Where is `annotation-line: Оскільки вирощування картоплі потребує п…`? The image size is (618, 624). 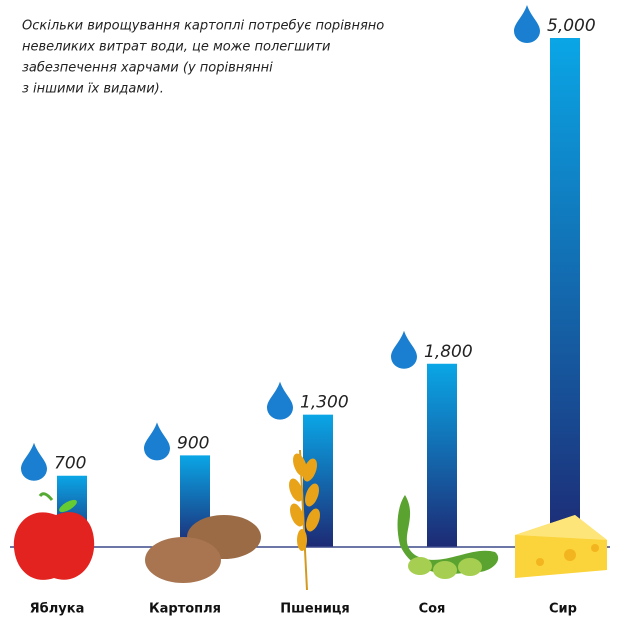 annotation-line: Оскільки вирощування картоплі потребує п… is located at coordinates (203, 26).